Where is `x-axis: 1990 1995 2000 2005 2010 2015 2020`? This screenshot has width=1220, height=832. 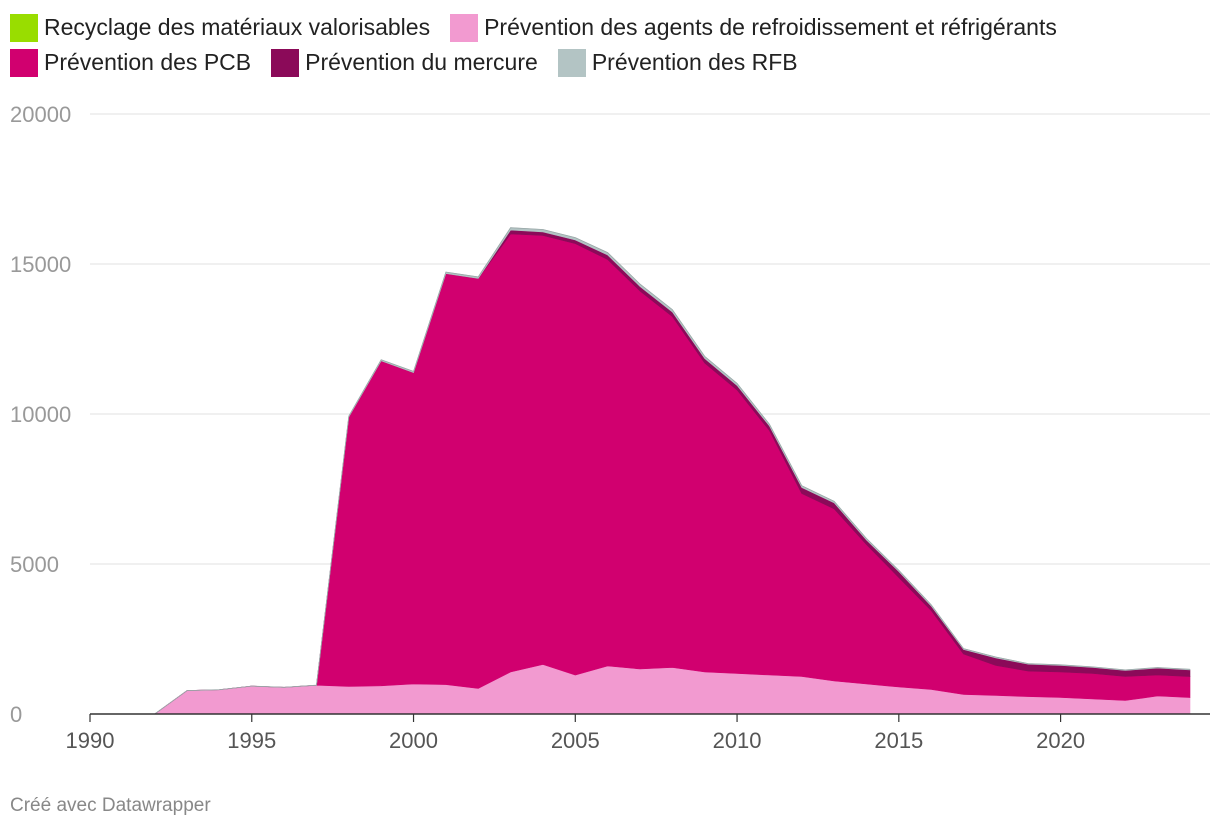
x-axis: 1990 1995 2000 2005 2010 2015 2020 is located at coordinates (638, 733).